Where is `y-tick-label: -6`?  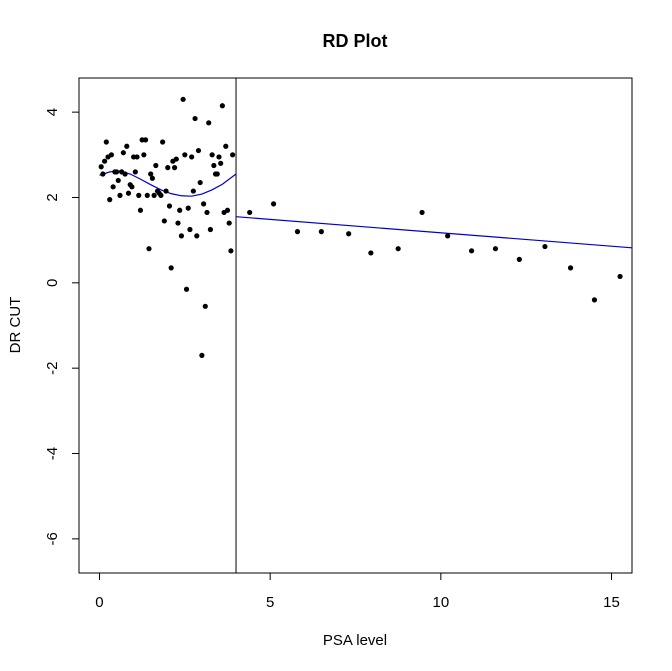 y-tick-label: -6 is located at coordinates (52, 538).